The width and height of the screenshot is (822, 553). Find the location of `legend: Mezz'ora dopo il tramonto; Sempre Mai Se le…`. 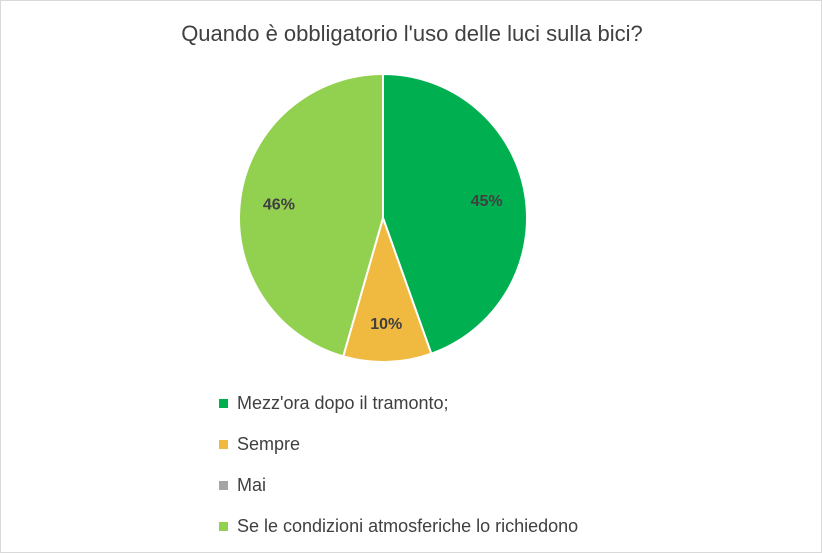

legend: Mezz'ora dopo il tramonto; Sempre Mai Se le… is located at coordinates (398, 465).